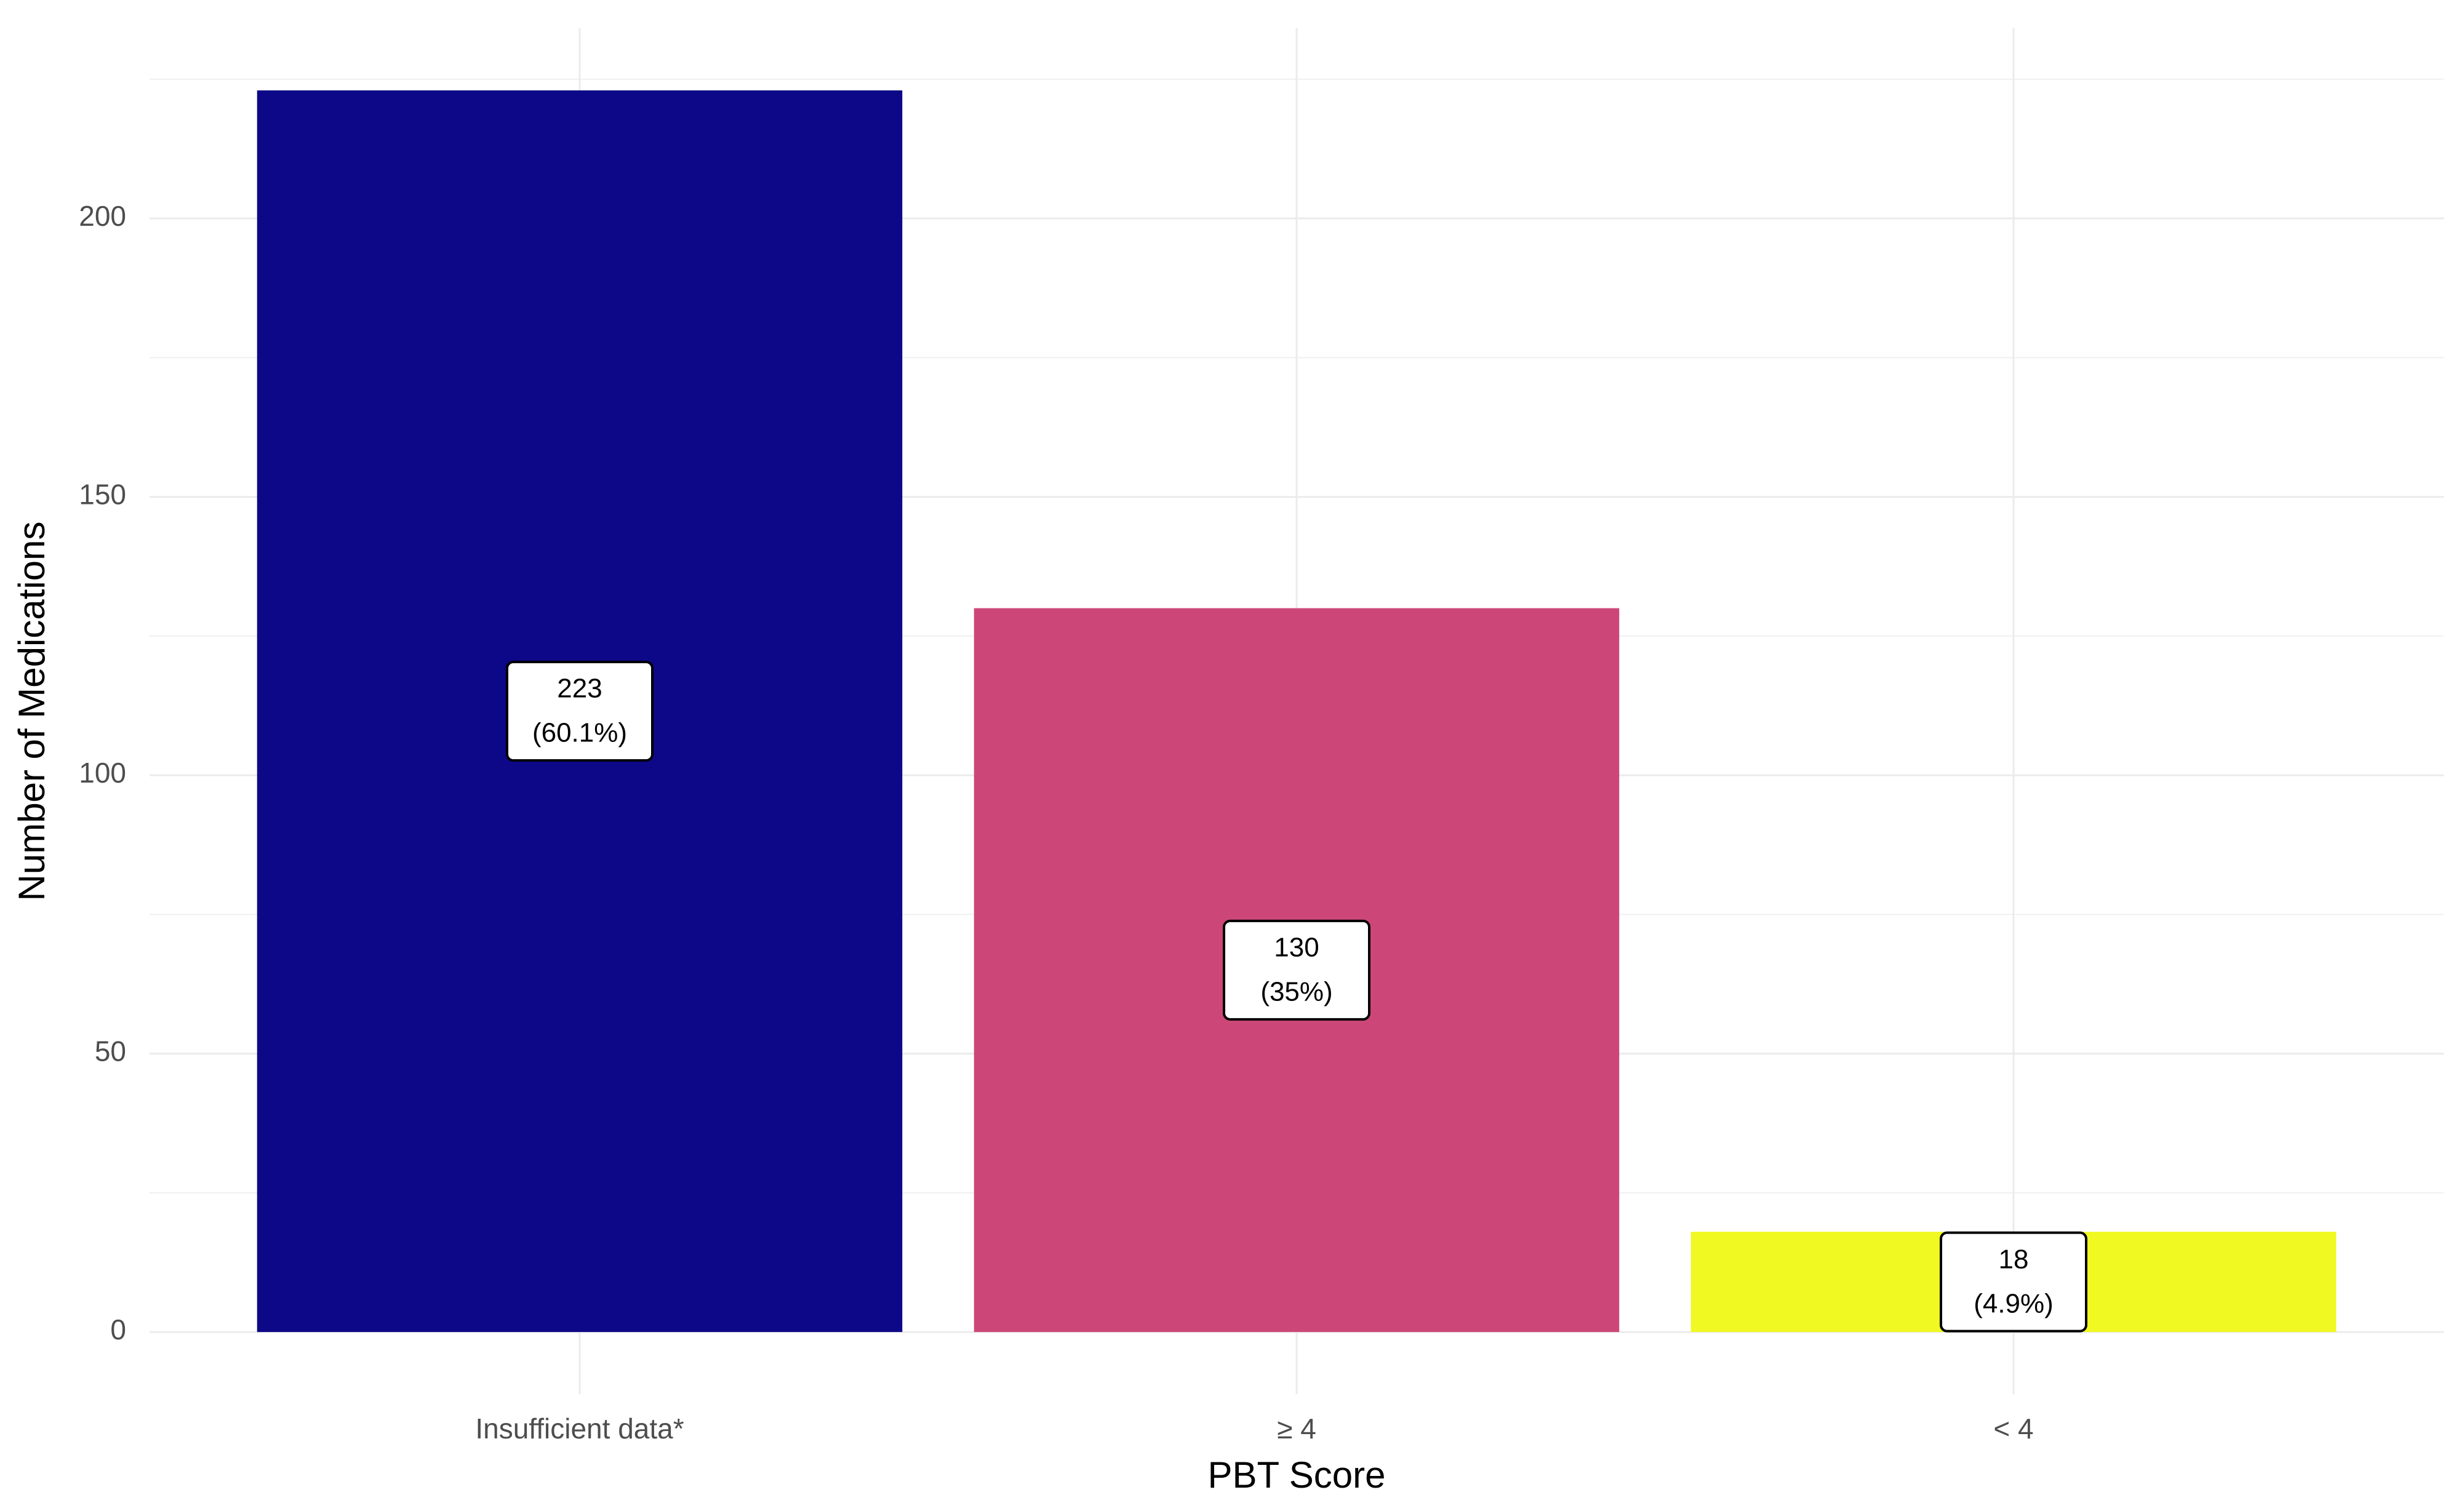 This screenshot has height=1511, width=2464. I want to click on y-tick-label: 150, so click(102, 495).